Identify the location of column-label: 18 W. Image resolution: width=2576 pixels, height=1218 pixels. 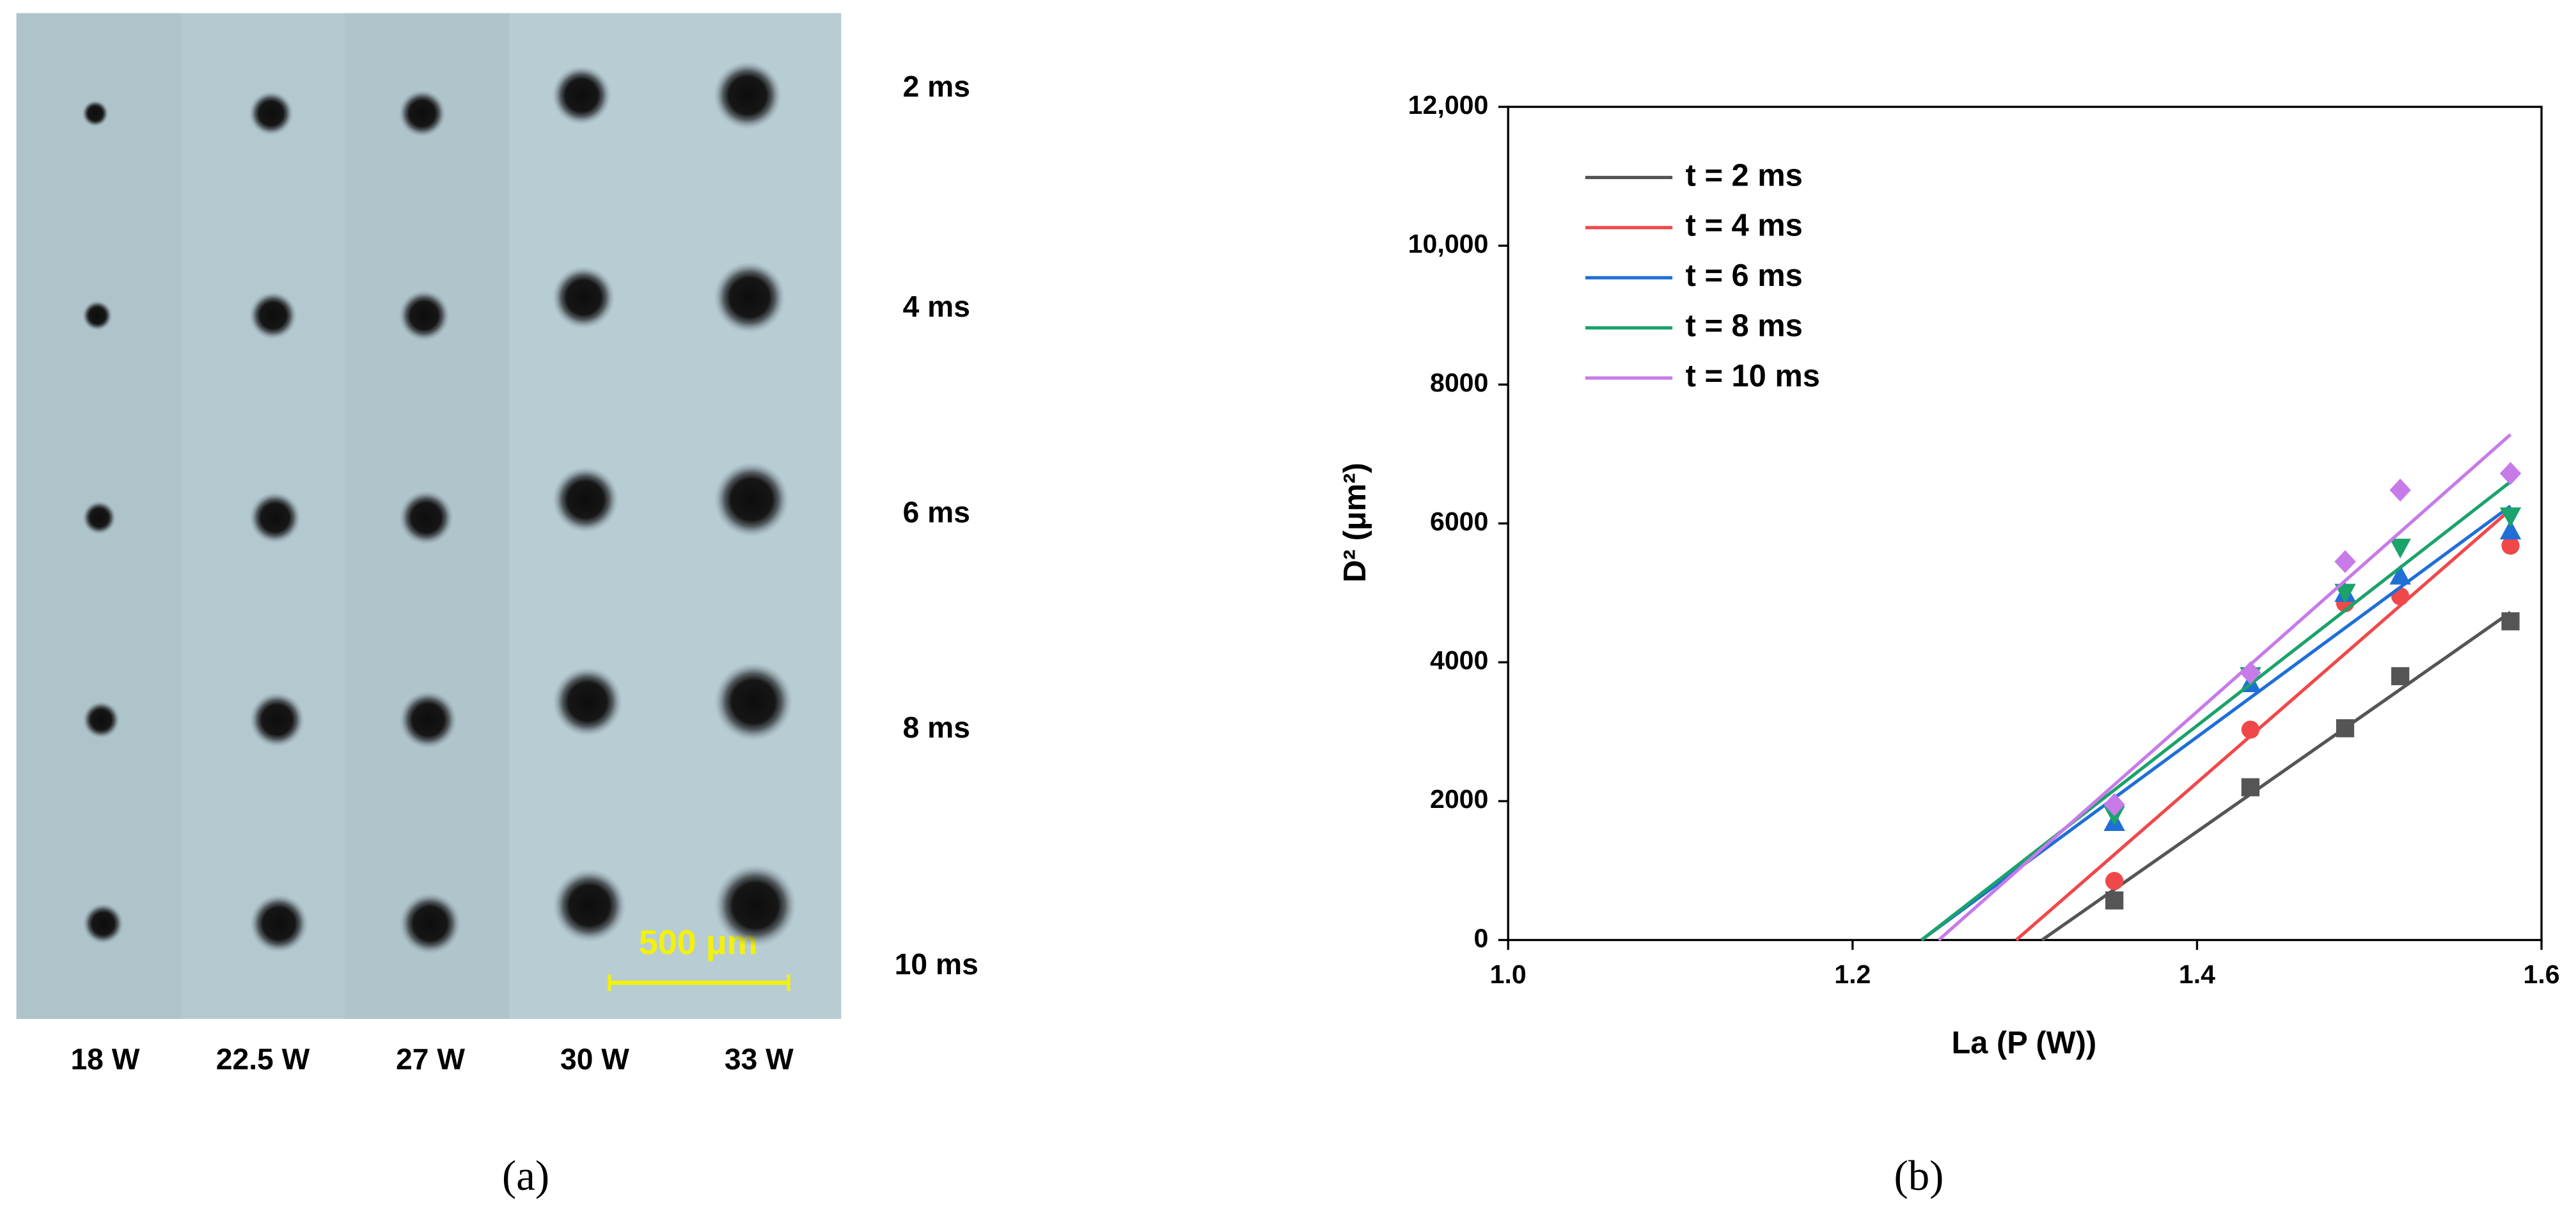
(104, 1059).